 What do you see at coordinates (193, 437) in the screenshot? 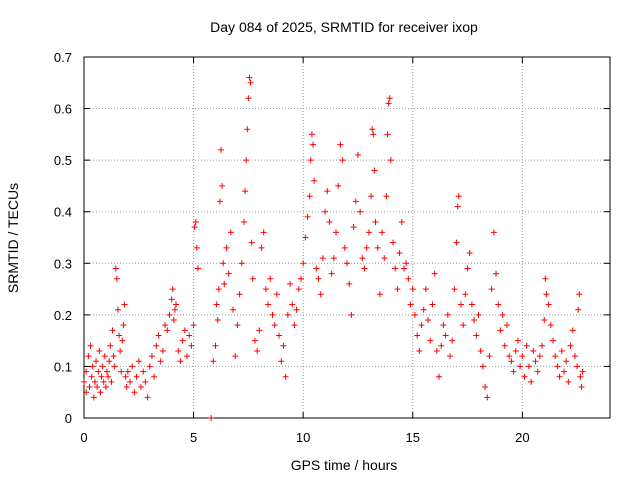
I see `x-tick-label: 5` at bounding box center [193, 437].